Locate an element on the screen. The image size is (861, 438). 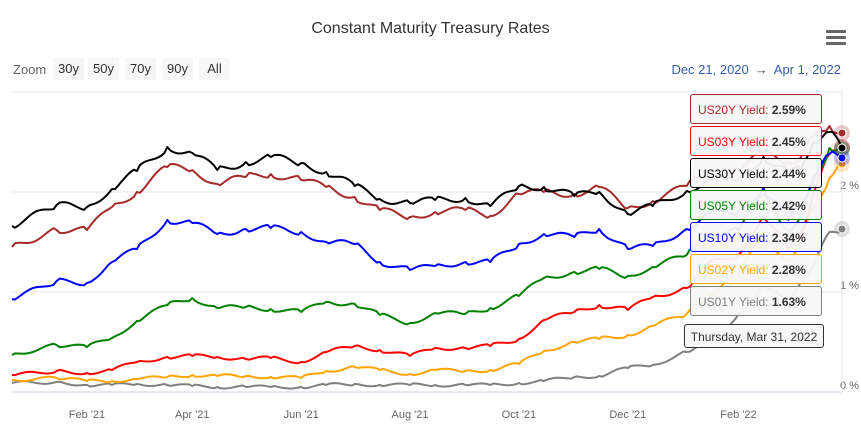
tooltip-us05y: US05Y Yield: 2.42% is located at coordinates (756, 205).